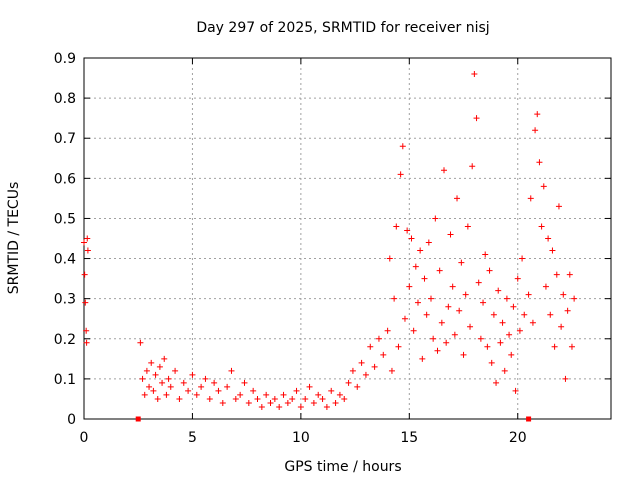 This screenshot has width=640, height=480. What do you see at coordinates (65, 340) in the screenshot?
I see `y-tick-label: 0.2` at bounding box center [65, 340].